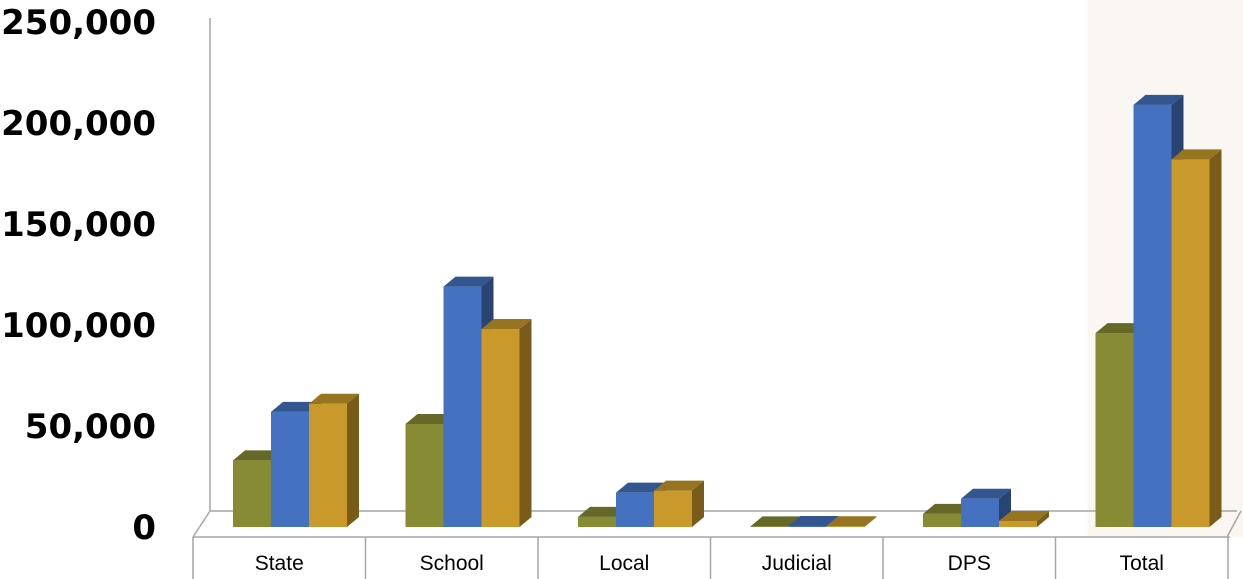 Image resolution: width=1243 pixels, height=579 pixels. Describe the element at coordinates (78, 23) in the screenshot. I see `y-tick-label: 250,000` at that location.